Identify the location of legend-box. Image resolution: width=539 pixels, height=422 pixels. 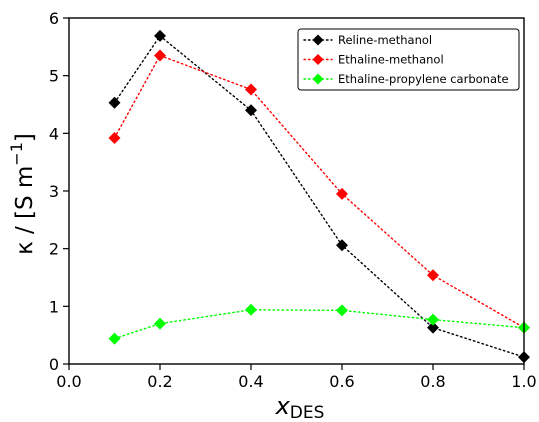
(408, 59).